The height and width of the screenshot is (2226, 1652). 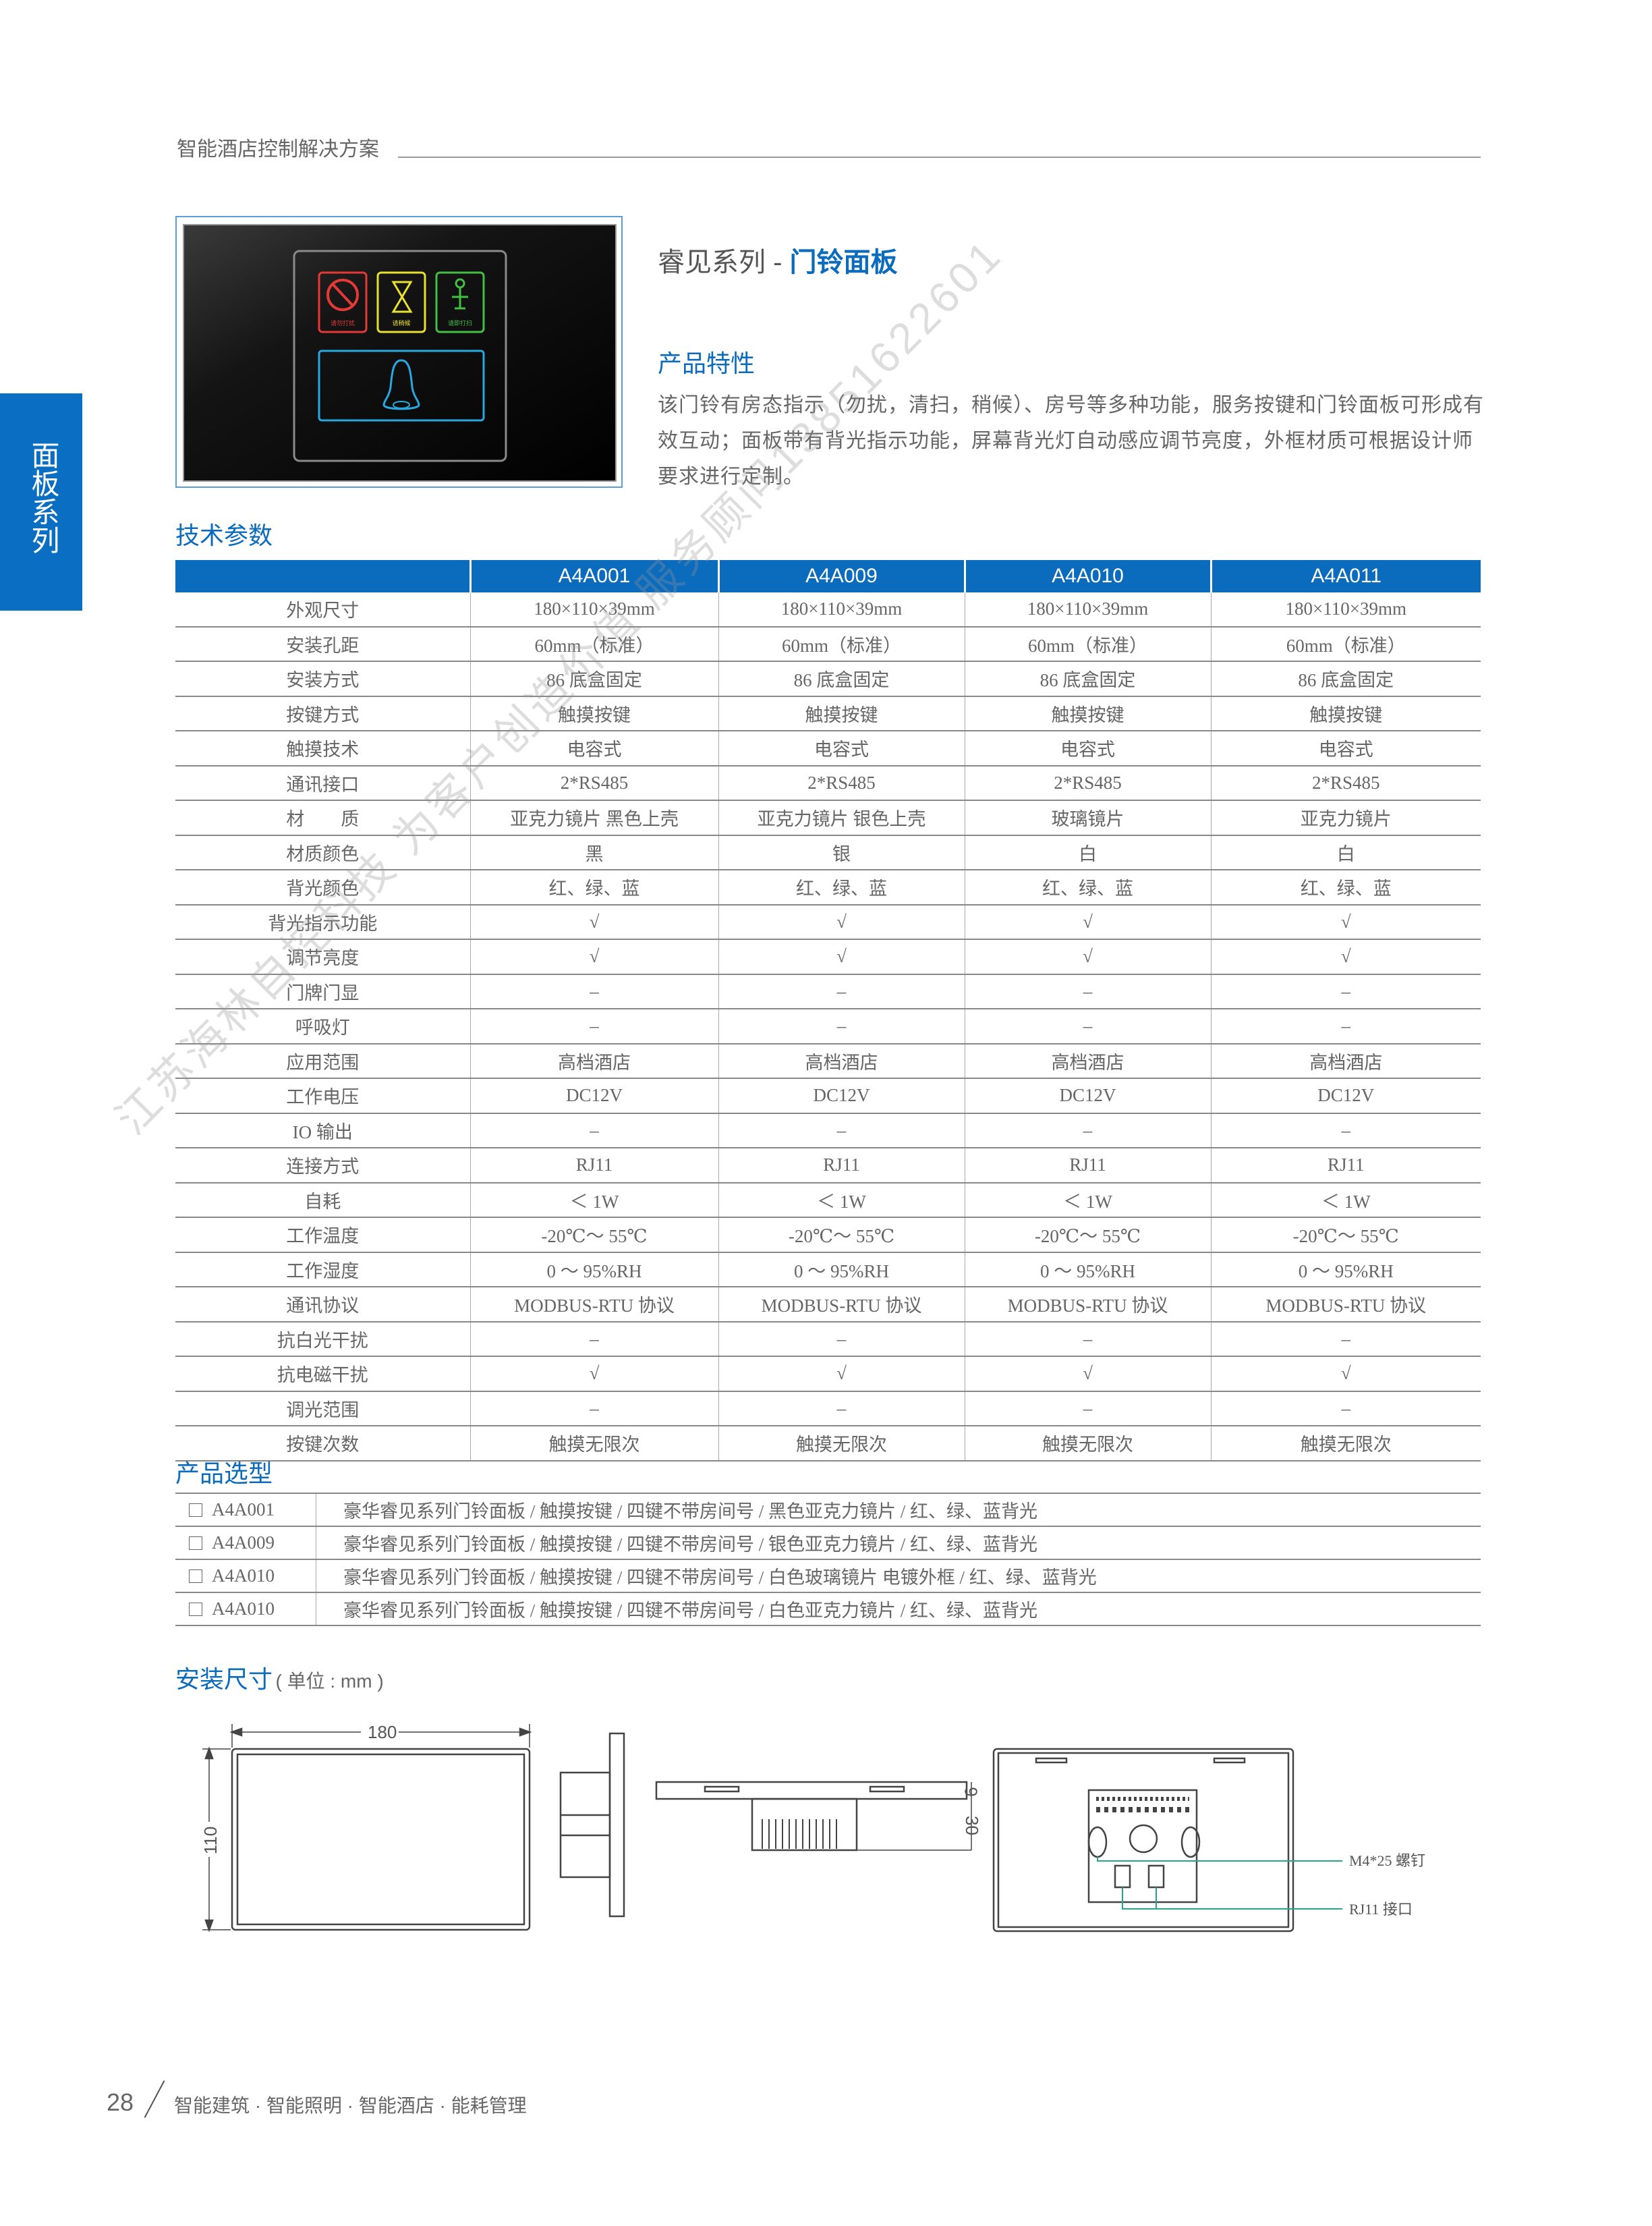 I want to click on spec-label: 安装孔距, so click(x=322, y=644).